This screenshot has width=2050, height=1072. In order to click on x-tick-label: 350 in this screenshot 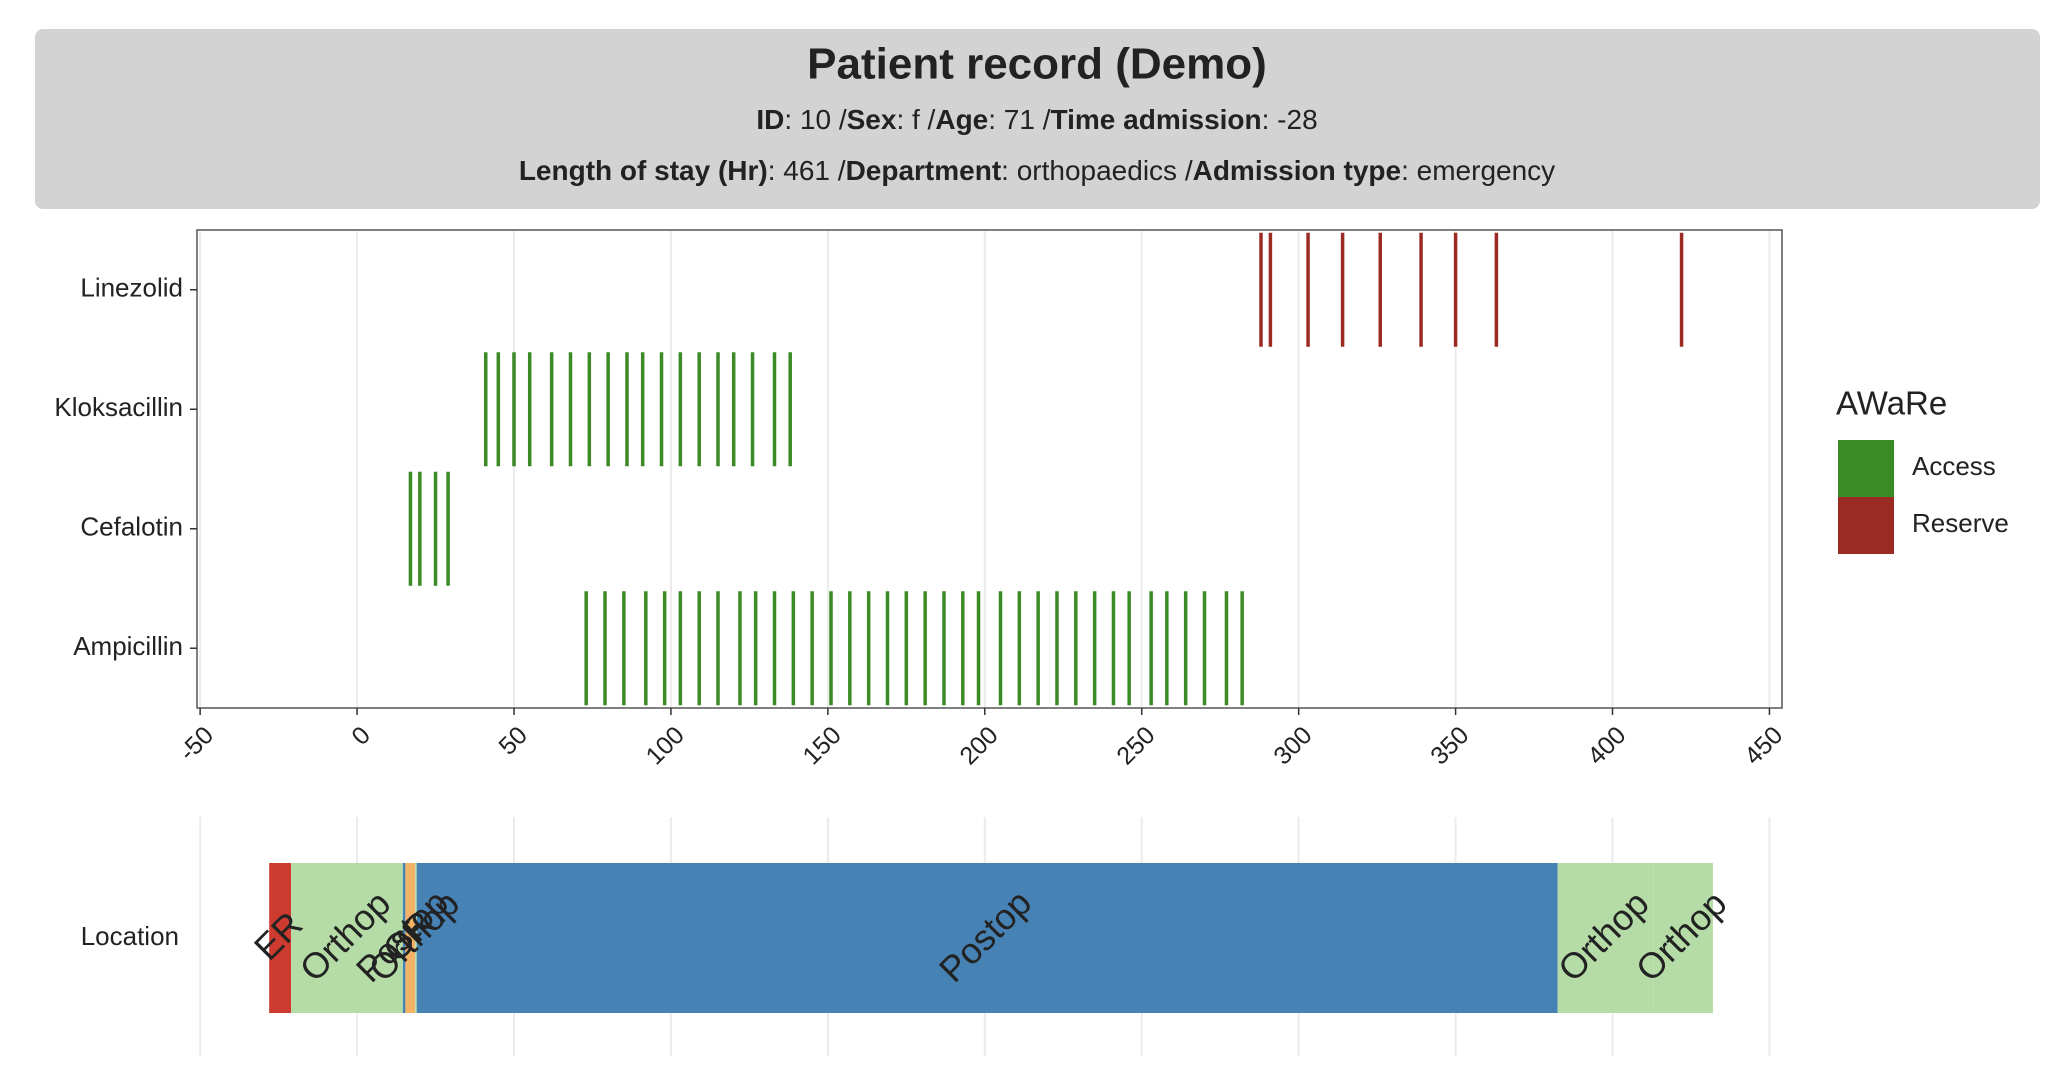, I will do `click(1449, 745)`.